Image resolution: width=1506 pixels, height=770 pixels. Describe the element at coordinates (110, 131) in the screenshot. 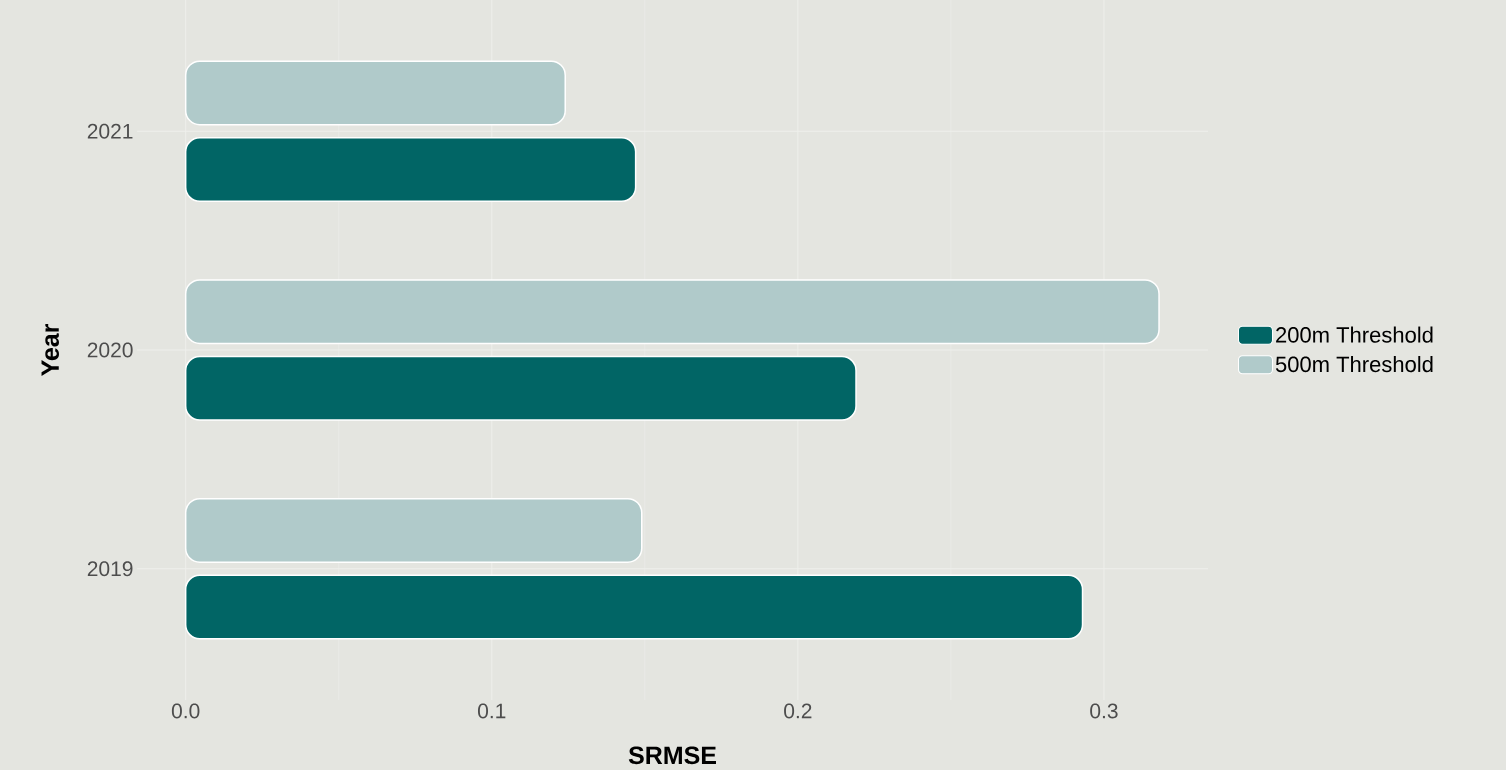

I see `y-tick-label: 2021` at that location.